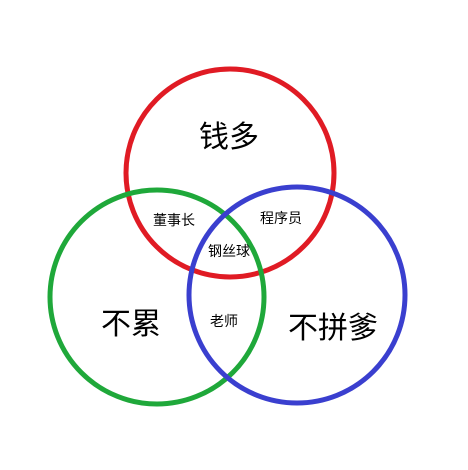 Image resolution: width=468 pixels, height=470 pixels. What do you see at coordinates (333, 328) in the screenshot?
I see `label-blue-set: 不拼爹` at bounding box center [333, 328].